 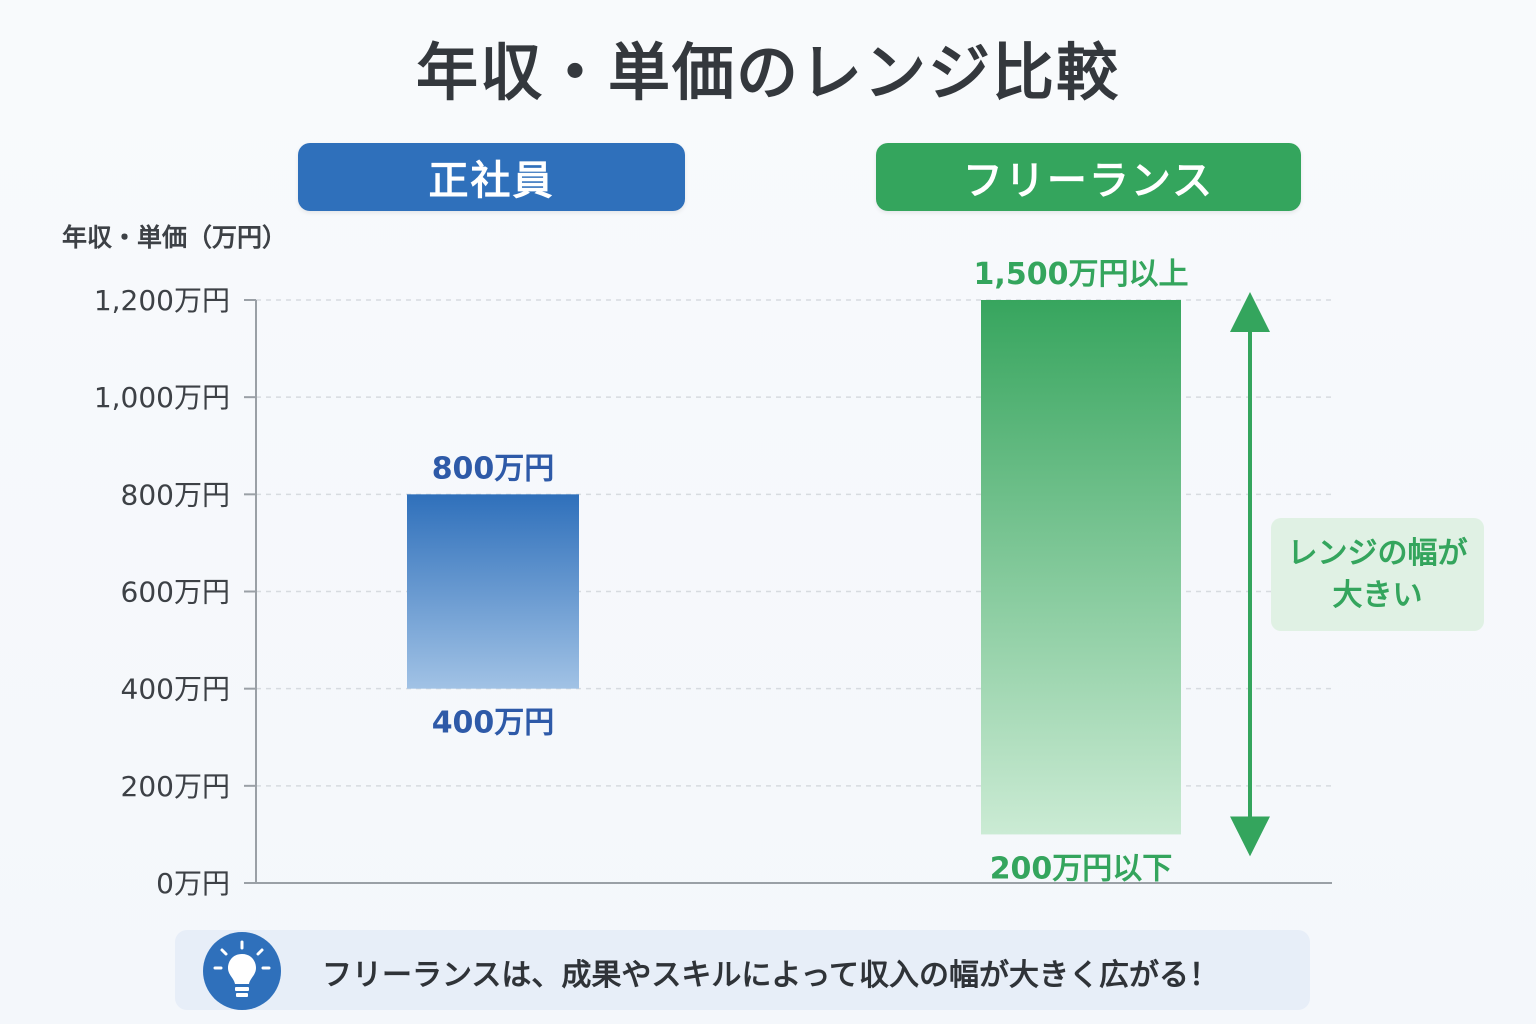 What do you see at coordinates (770, 975) in the screenshot?
I see `note-text: フリーランスは、成果やスキルによって収入の幅が大きく広がる！` at bounding box center [770, 975].